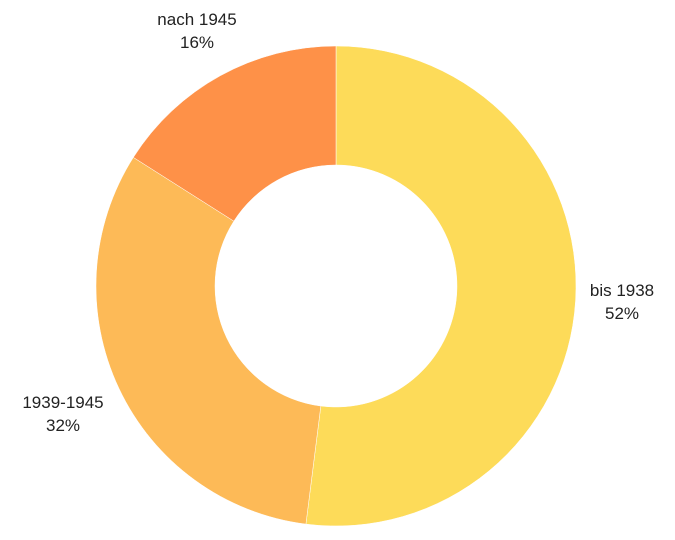 This screenshot has height=540, width=675. Describe the element at coordinates (62, 402) in the screenshot. I see `slice-label-1939-1945: 1939-1945` at that location.